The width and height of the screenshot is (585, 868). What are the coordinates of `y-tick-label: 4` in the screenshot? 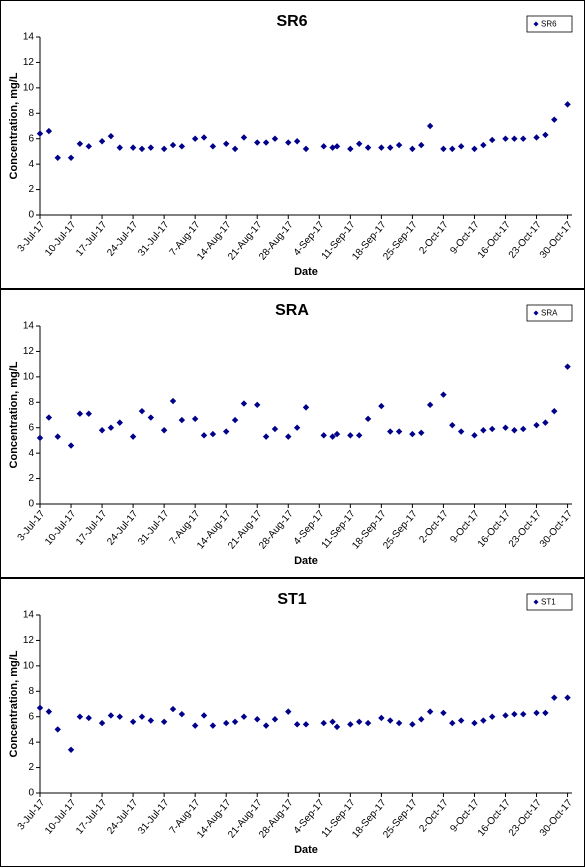 It's located at (31, 742).